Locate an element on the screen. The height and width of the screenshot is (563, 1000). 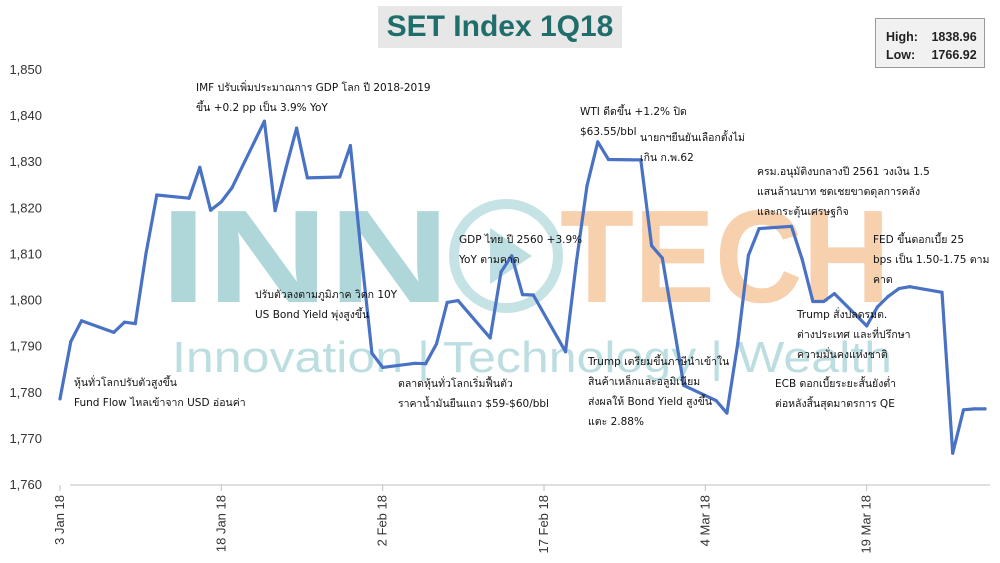
annotation-line: YoY ตามคาด is located at coordinates (489, 260).